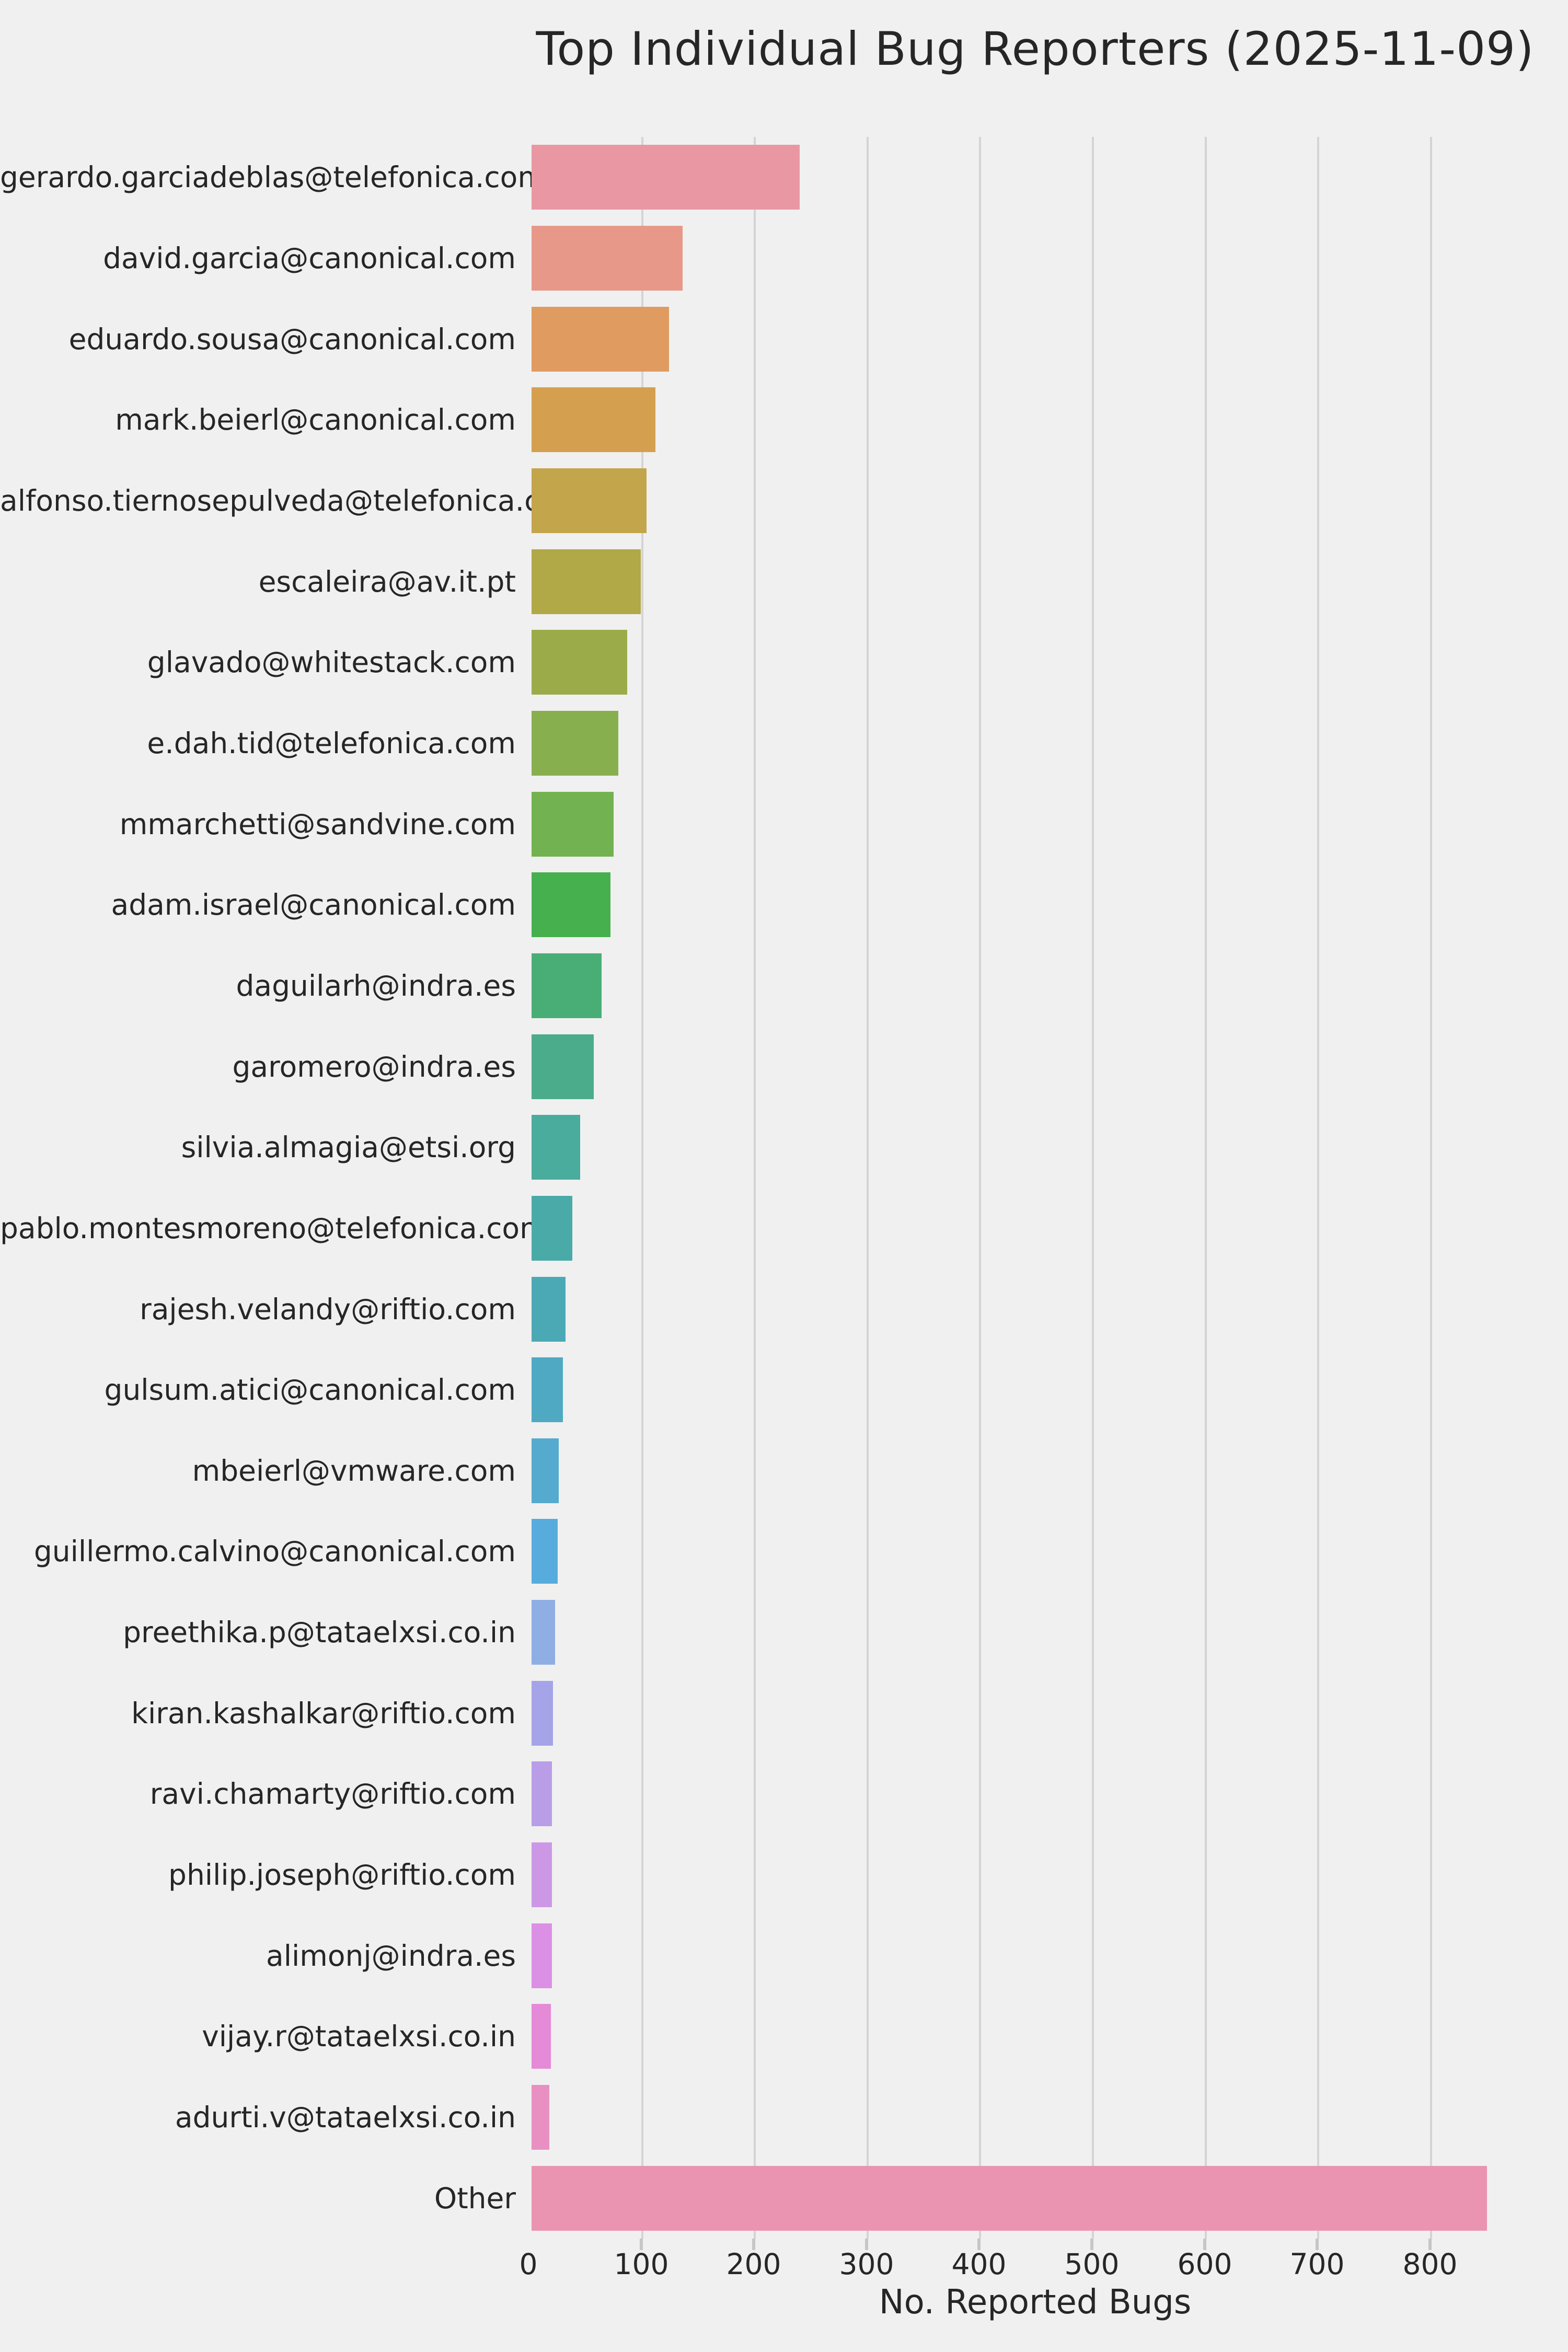 This screenshot has width=1568, height=2352. Describe the element at coordinates (784, 1066) in the screenshot. I see `bar-row: garomero@indra.es` at that location.